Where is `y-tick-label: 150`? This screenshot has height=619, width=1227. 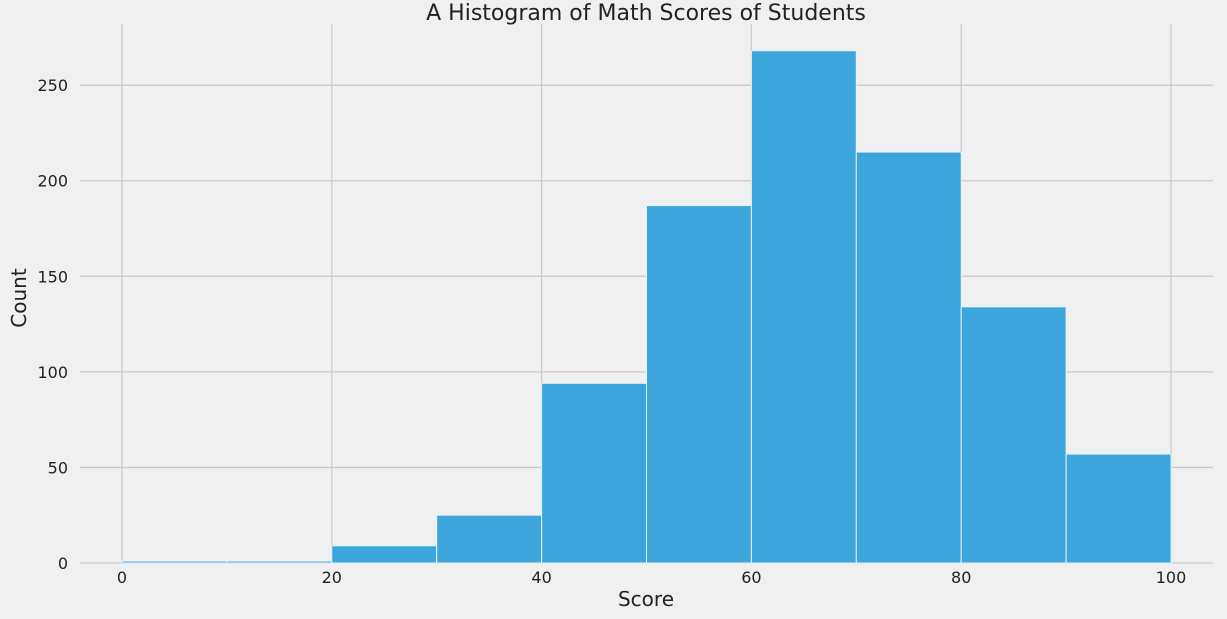 y-tick-label: 150 is located at coordinates (52, 276).